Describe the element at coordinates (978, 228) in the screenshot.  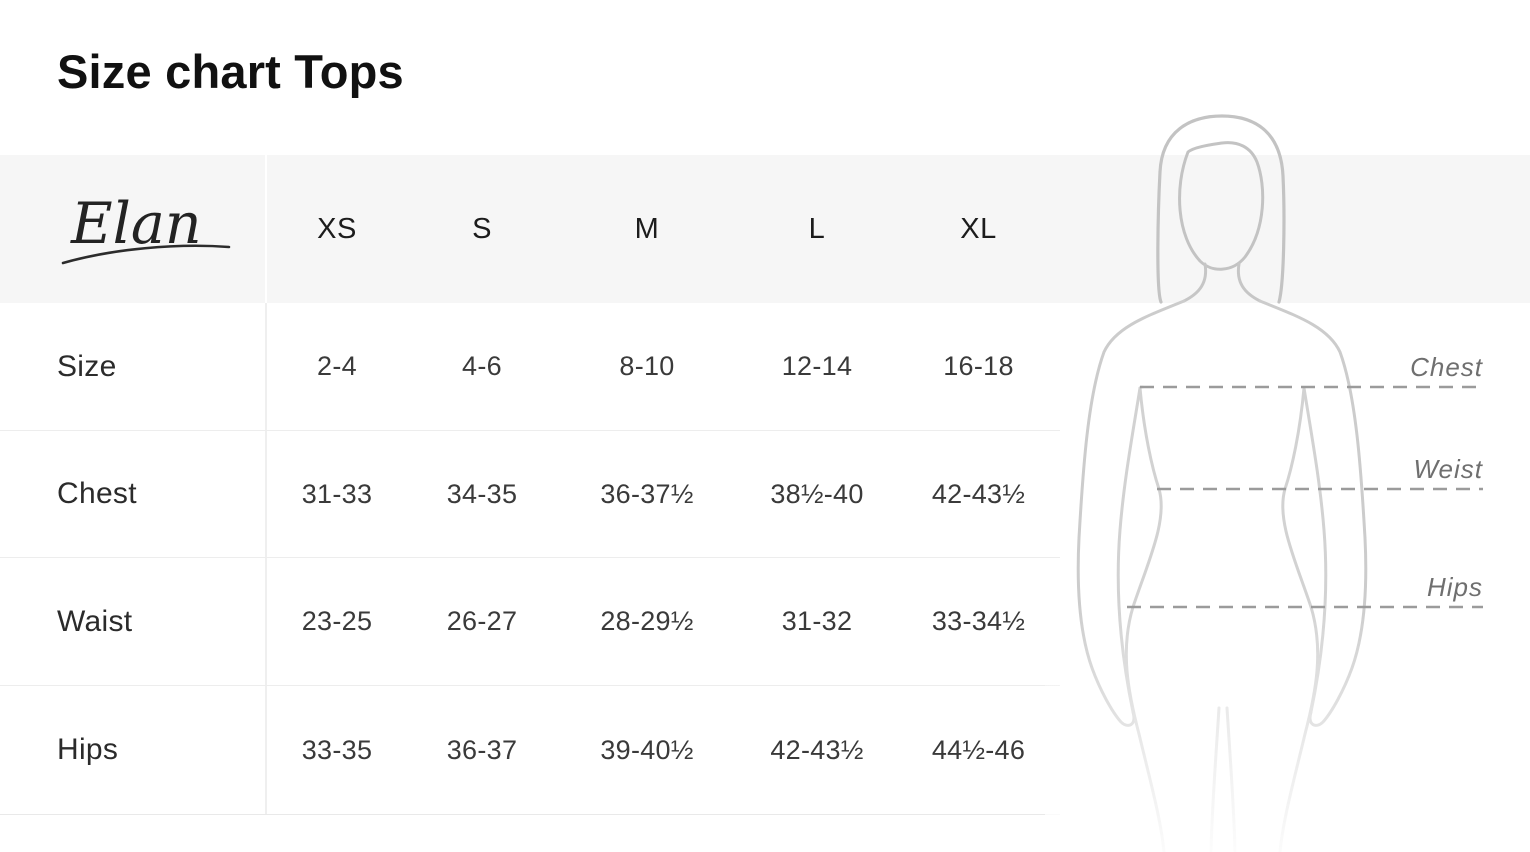
I see `column-header-xl: XL` at that location.